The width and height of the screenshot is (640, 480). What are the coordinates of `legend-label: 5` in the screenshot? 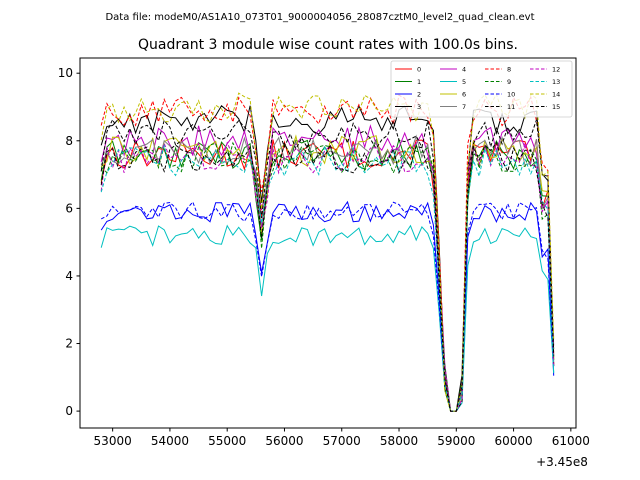 It's located at (464, 82).